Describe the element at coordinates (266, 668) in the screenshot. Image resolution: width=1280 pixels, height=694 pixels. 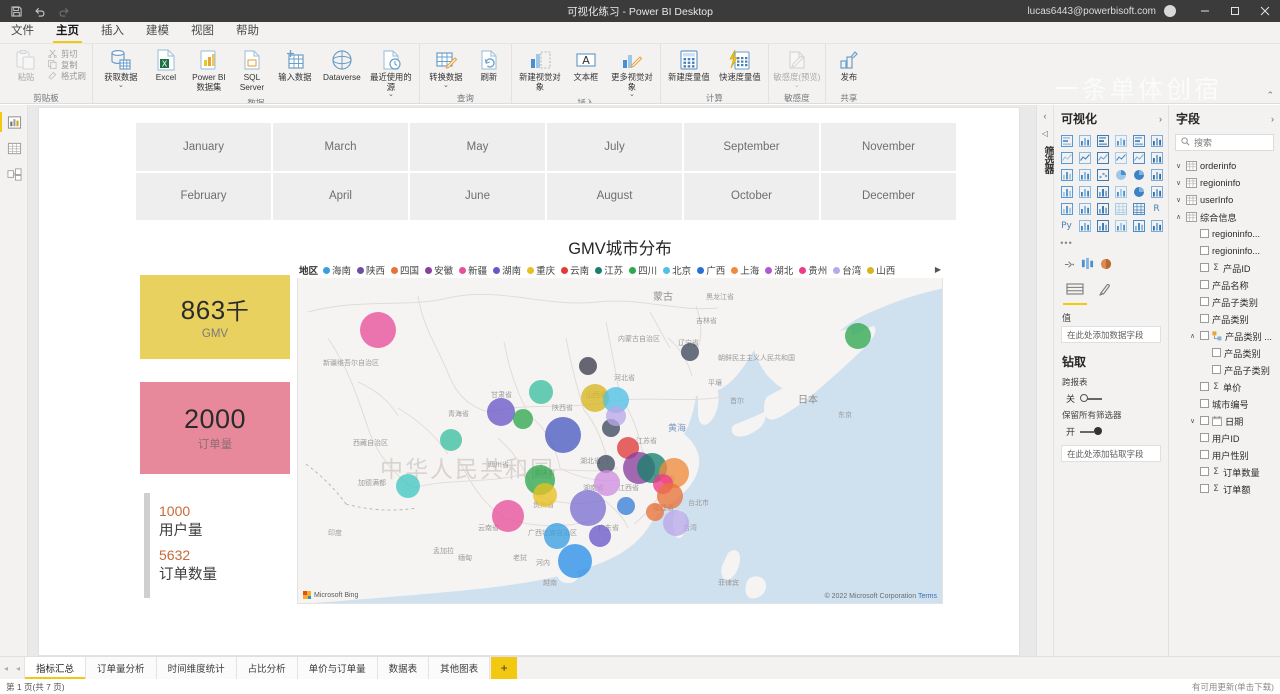
I see `page-tab-占比分析: 占比分析` at that location.